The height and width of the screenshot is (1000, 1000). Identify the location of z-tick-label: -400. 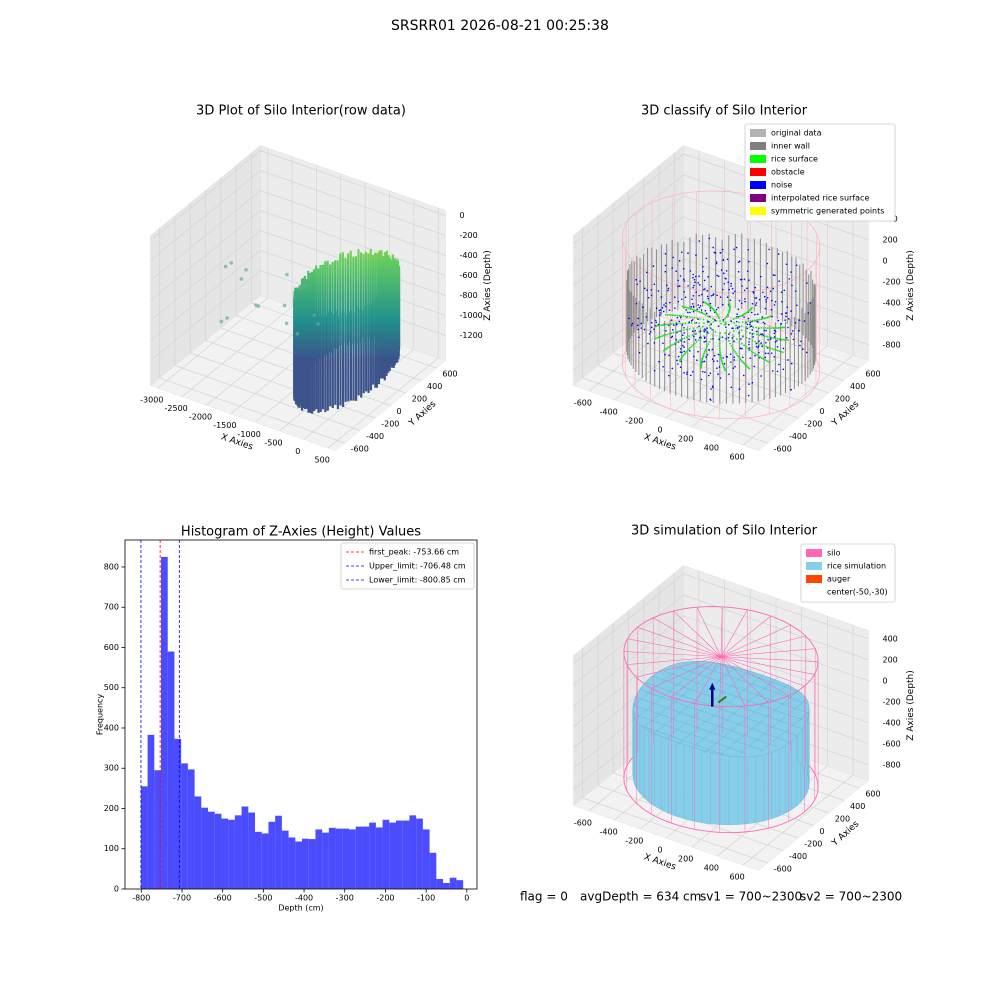
(469, 255).